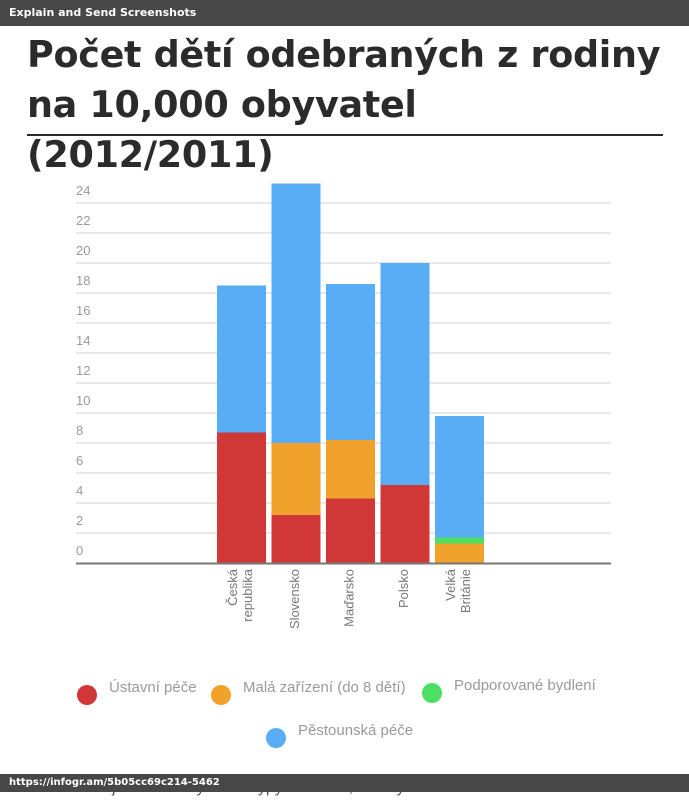  What do you see at coordinates (344, 13) in the screenshot?
I see `window-titlebar: Explain and Send Screenshots` at bounding box center [344, 13].